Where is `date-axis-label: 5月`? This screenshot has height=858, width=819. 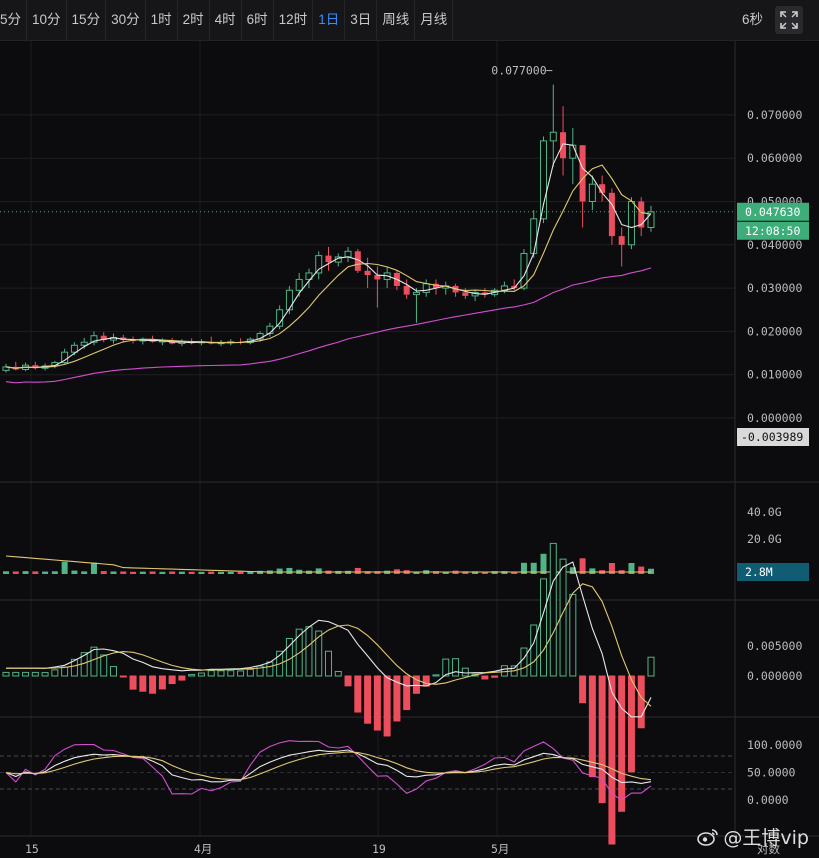 date-axis-label: 5月 is located at coordinates (500, 849).